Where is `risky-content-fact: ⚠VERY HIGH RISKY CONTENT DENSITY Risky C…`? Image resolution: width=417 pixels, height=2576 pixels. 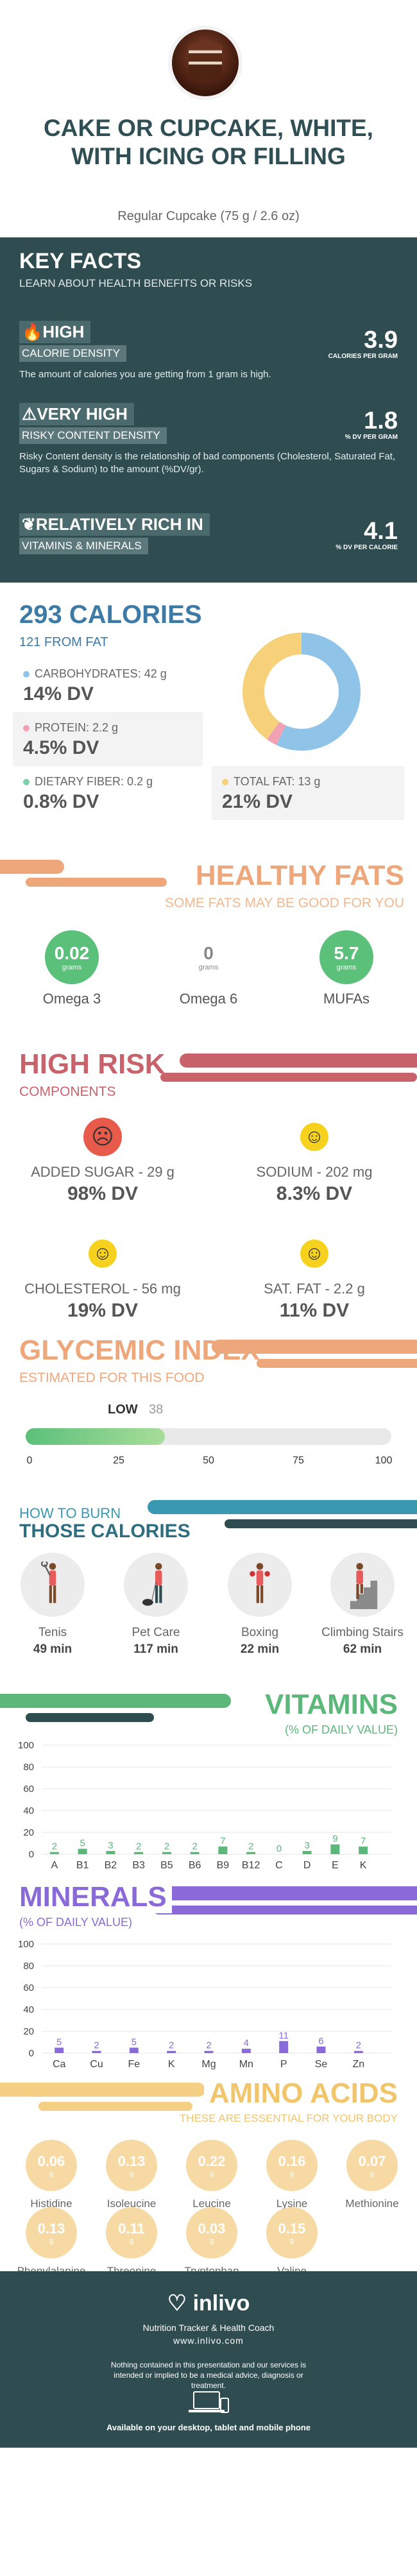 risky-content-fact: ⚠VERY HIGH RISKY CONTENT DENSITY Risky C… is located at coordinates (208, 439).